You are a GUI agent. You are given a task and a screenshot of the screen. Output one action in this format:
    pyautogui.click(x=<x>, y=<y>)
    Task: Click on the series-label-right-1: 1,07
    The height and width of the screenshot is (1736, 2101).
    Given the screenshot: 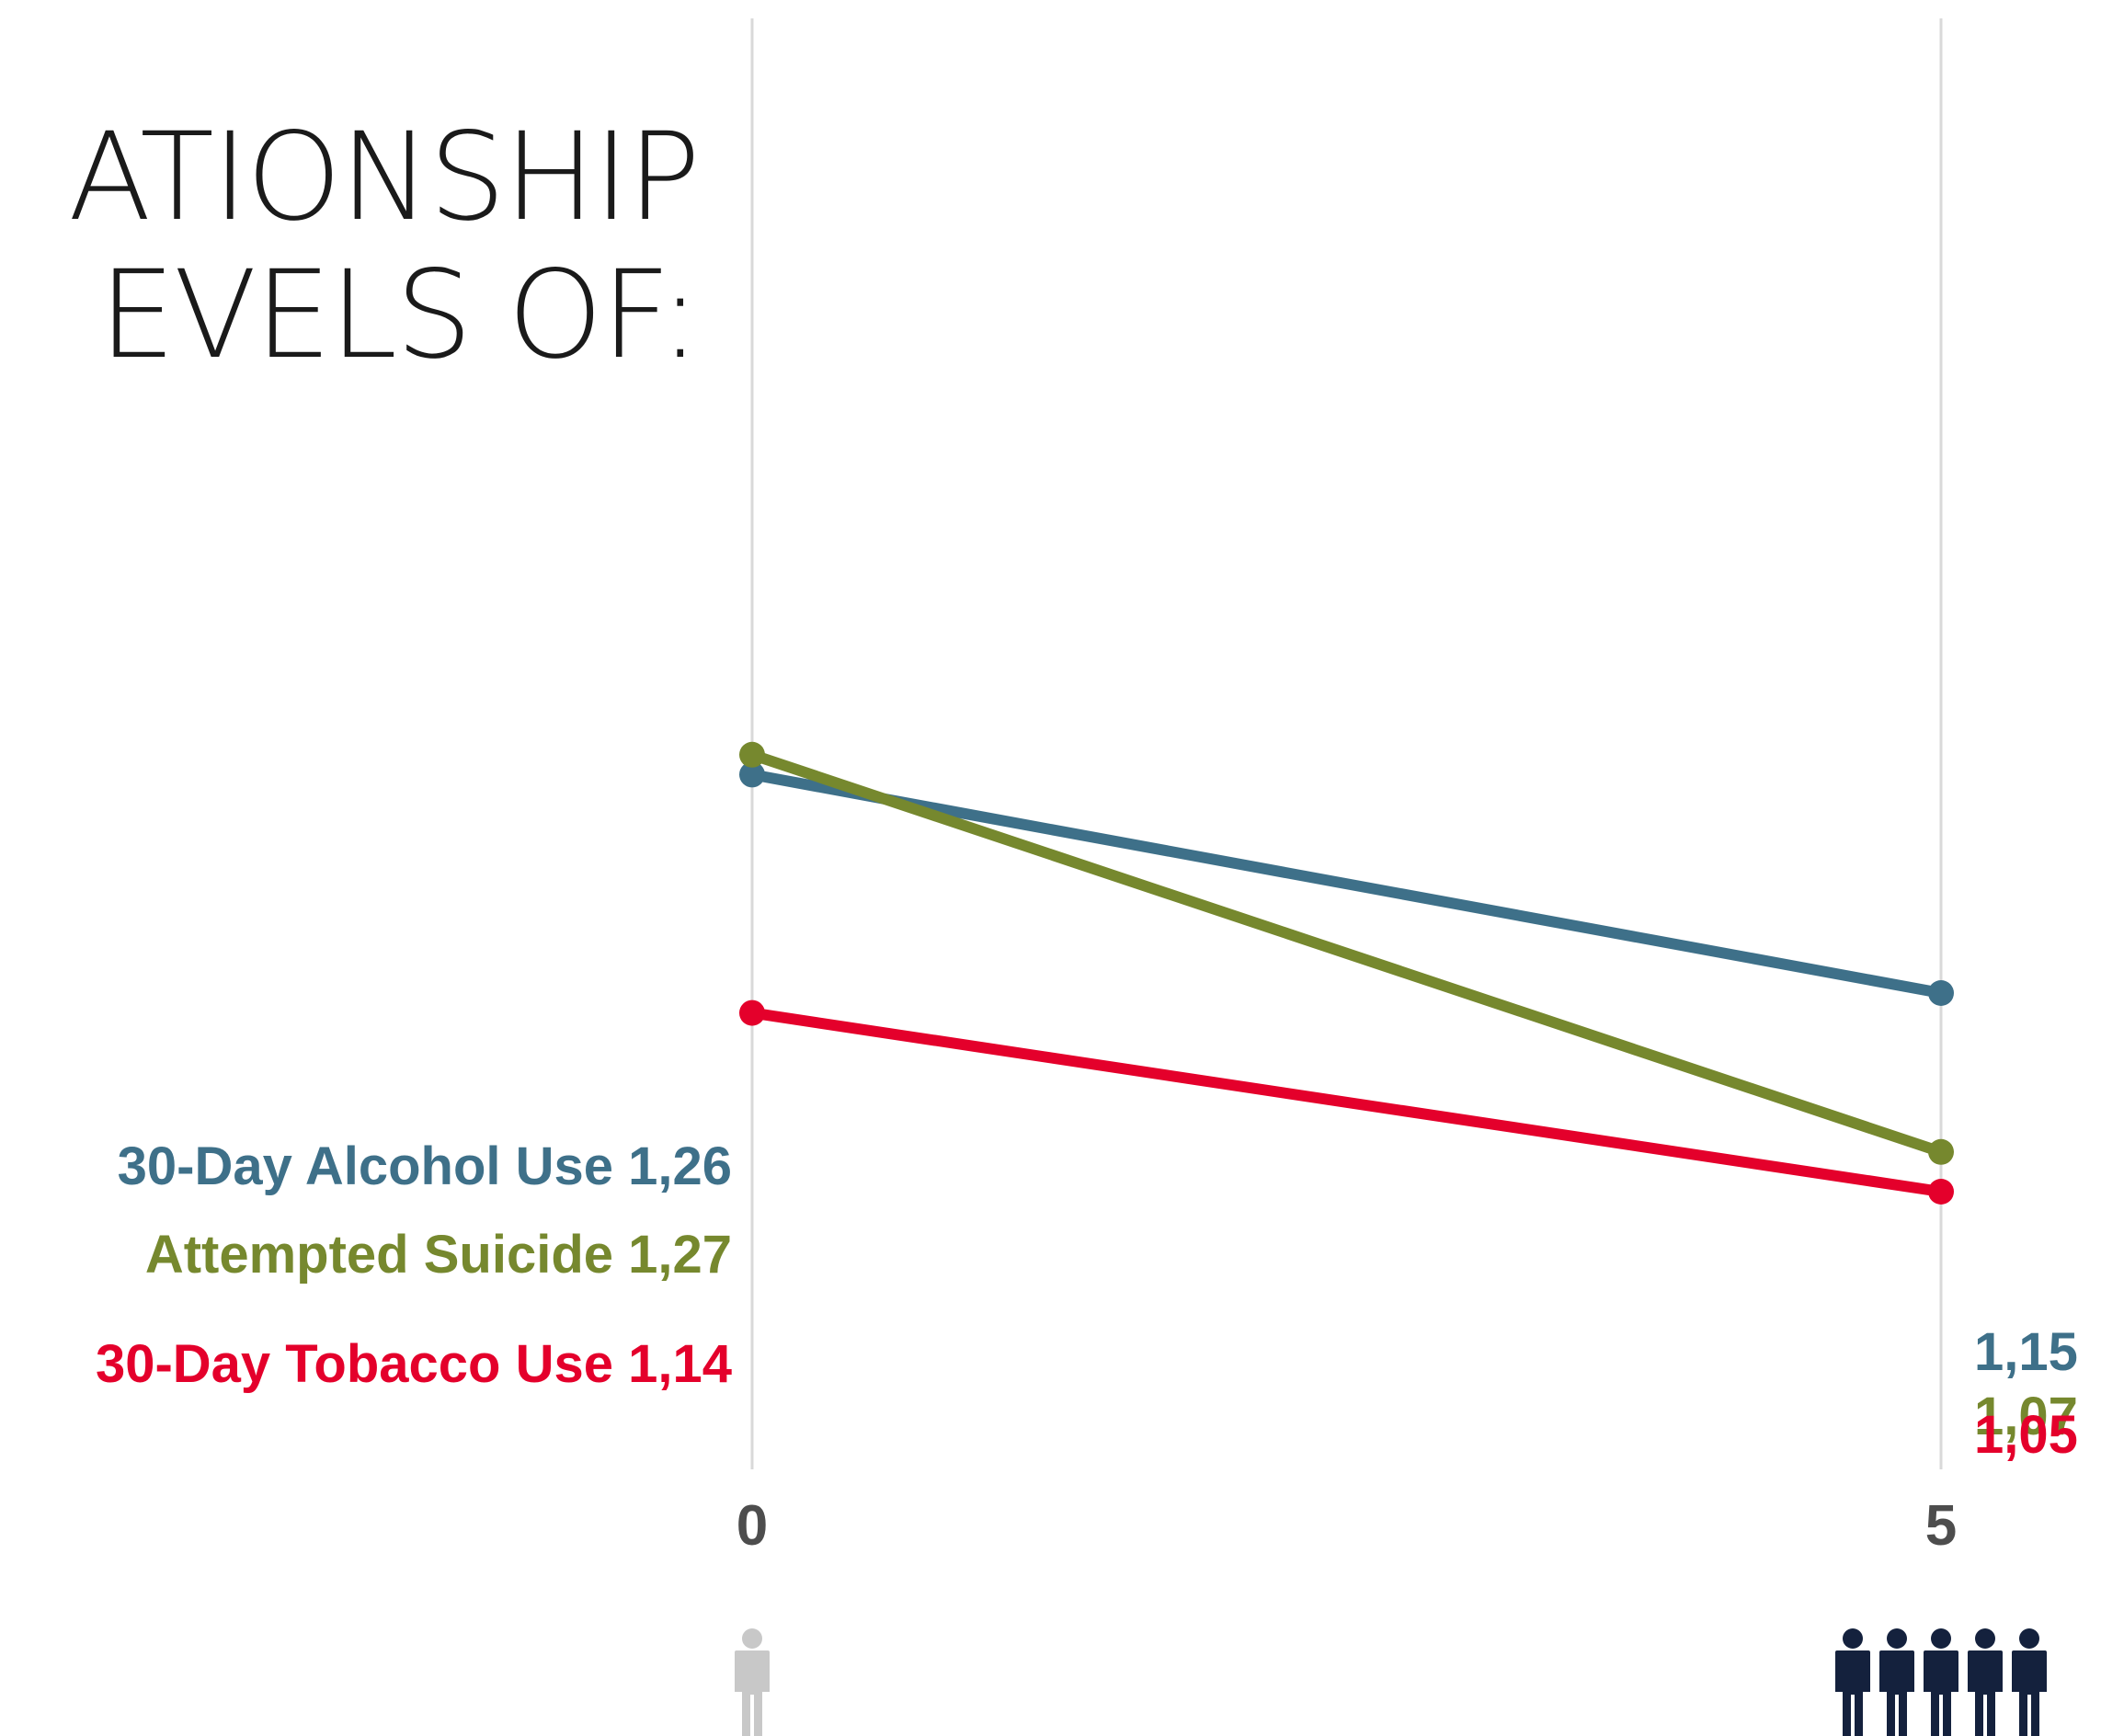 What is the action you would take?
    pyautogui.click(x=2026, y=1416)
    